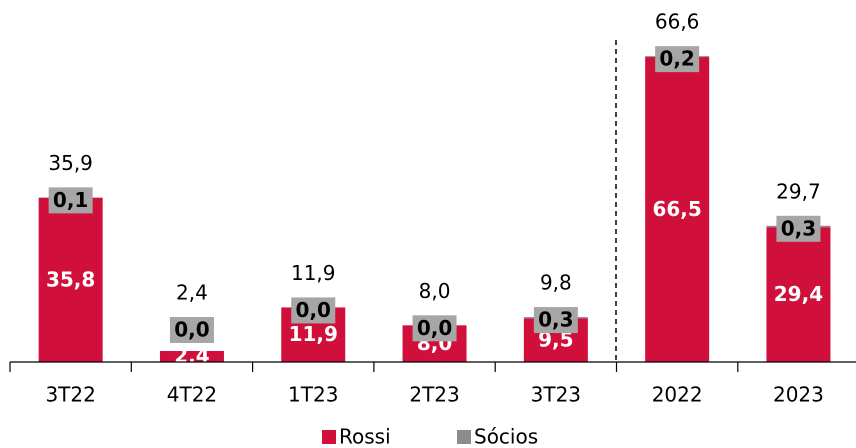 The height and width of the screenshot is (448, 856). What do you see at coordinates (434, 395) in the screenshot?
I see `x-tick-label: 2T23` at bounding box center [434, 395].